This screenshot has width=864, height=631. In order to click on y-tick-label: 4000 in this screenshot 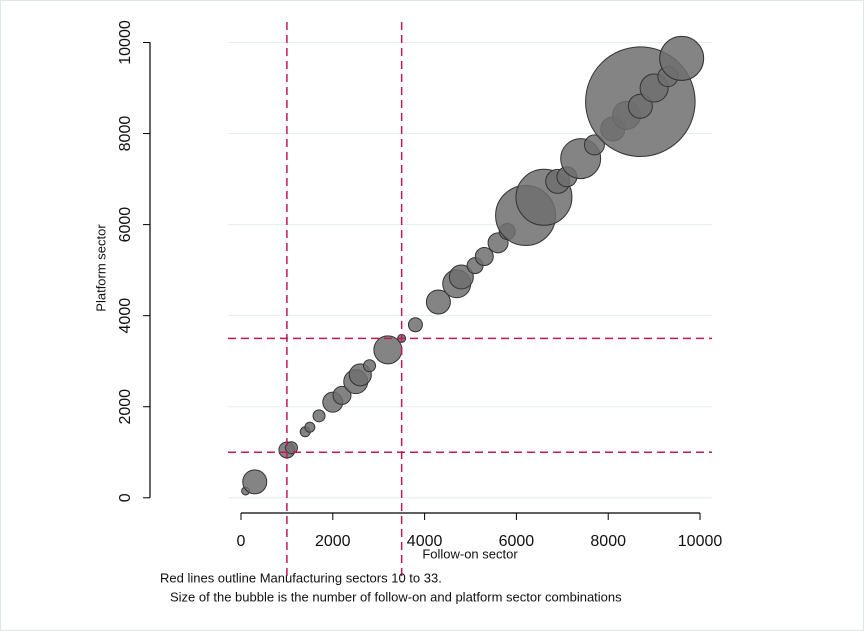, I will do `click(125, 316)`.